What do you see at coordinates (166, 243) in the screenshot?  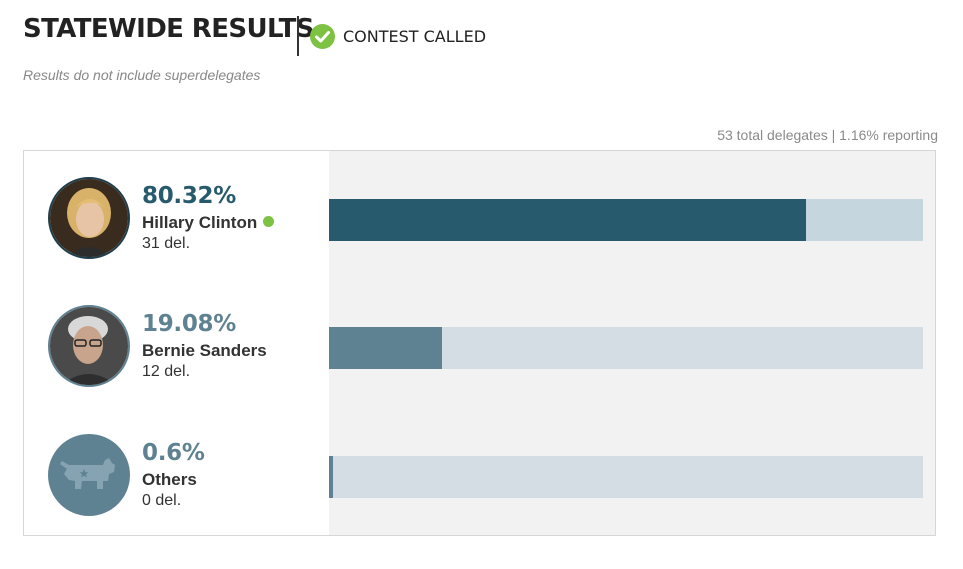 I see `candidate-delegates: 31 del.` at bounding box center [166, 243].